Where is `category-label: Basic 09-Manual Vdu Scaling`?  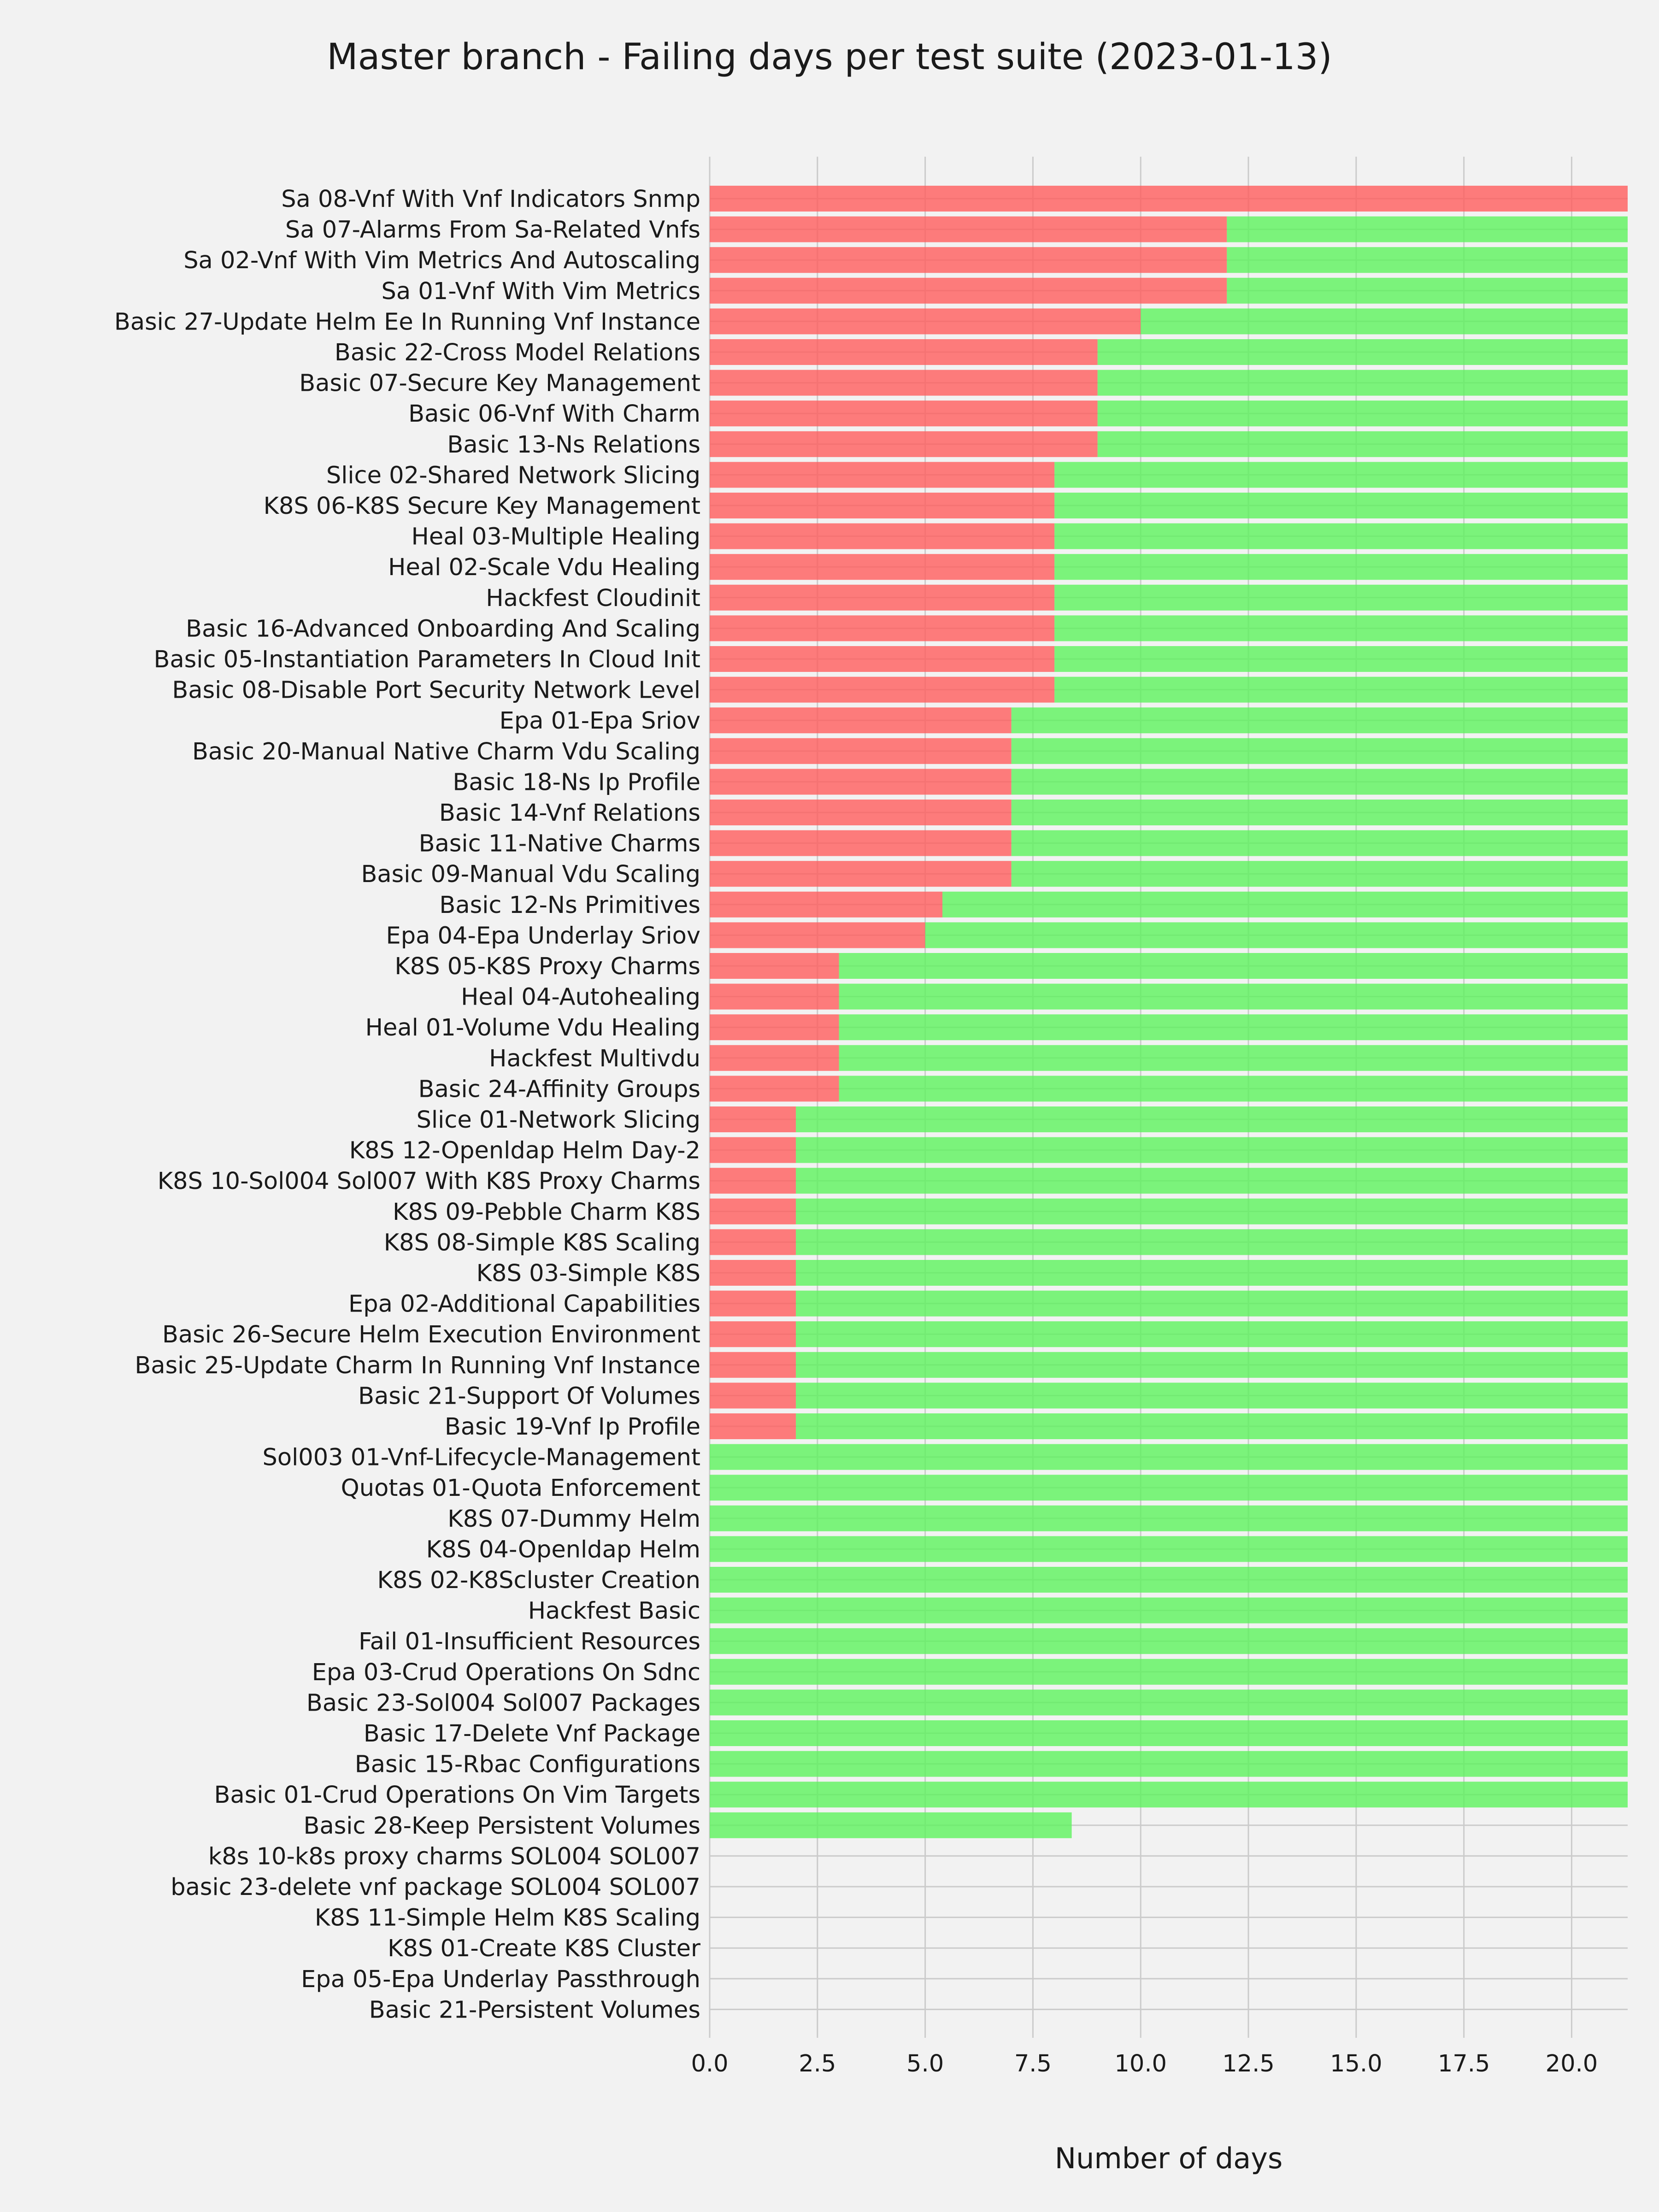
category-label: Basic 09-Manual Vdu Scaling is located at coordinates (530, 874).